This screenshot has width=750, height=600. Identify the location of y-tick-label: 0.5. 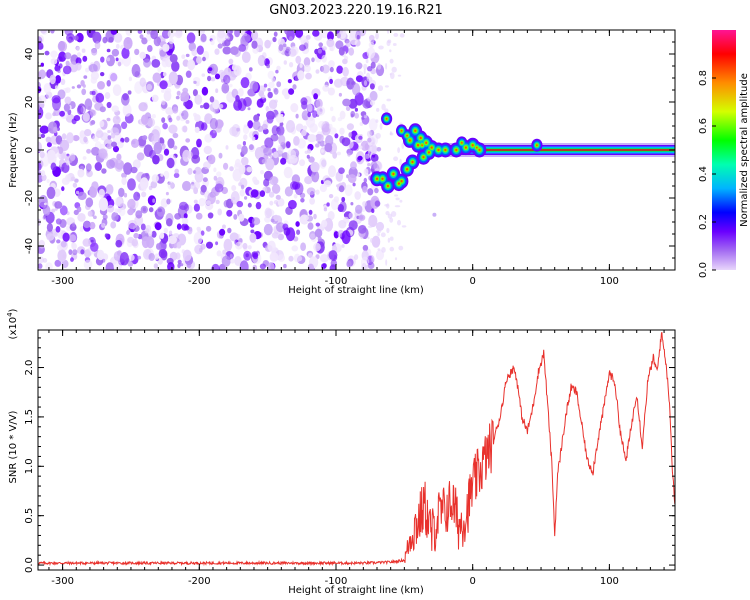
(29, 516).